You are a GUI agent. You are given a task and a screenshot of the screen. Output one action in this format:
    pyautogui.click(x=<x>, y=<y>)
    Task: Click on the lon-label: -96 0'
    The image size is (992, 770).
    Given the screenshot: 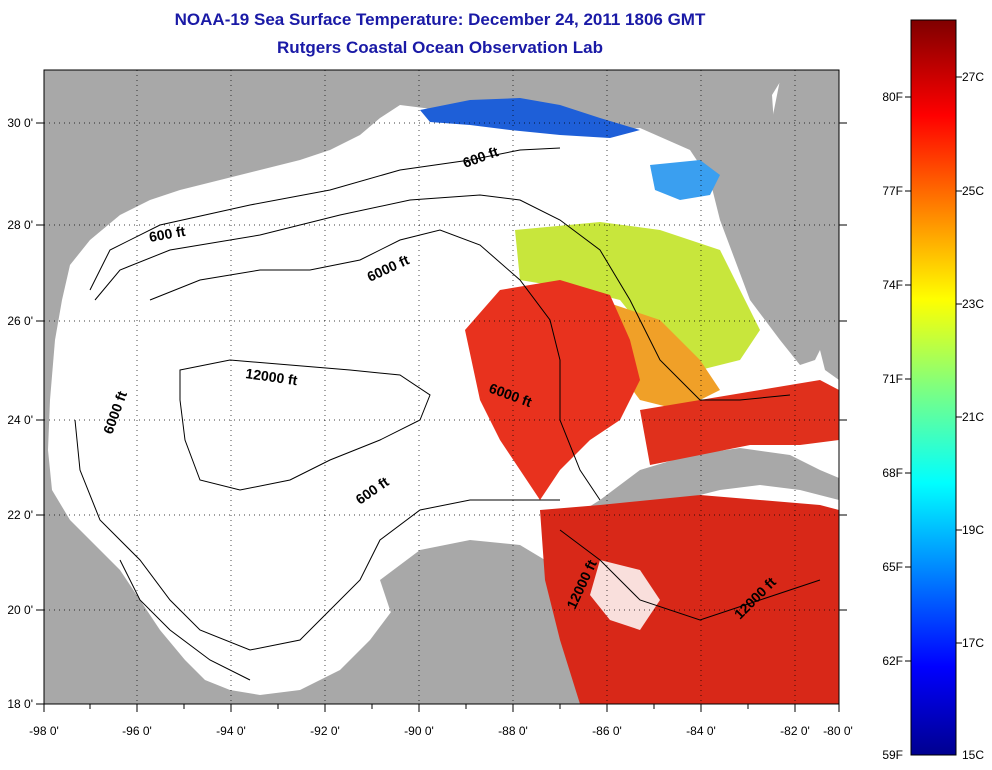 What is the action you would take?
    pyautogui.click(x=137, y=731)
    